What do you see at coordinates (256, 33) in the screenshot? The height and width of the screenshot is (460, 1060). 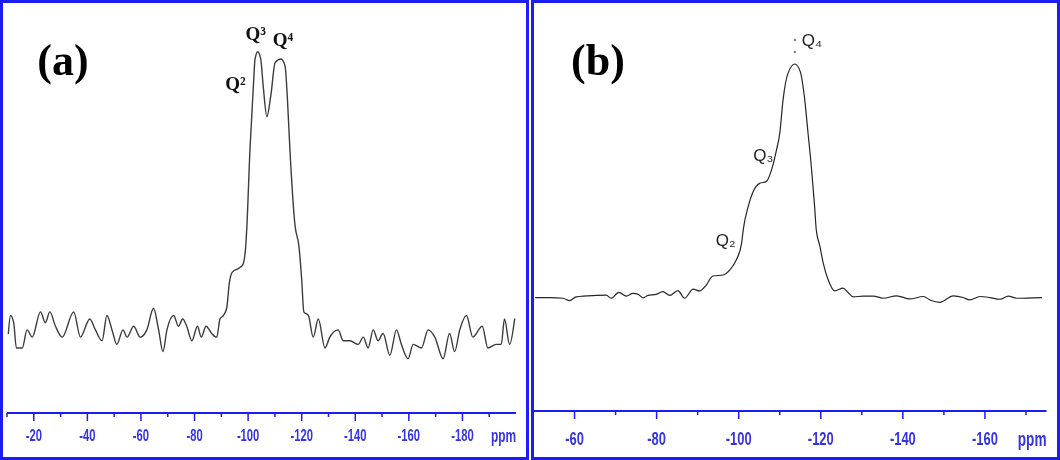 I see `annotation: Q³` at bounding box center [256, 33].